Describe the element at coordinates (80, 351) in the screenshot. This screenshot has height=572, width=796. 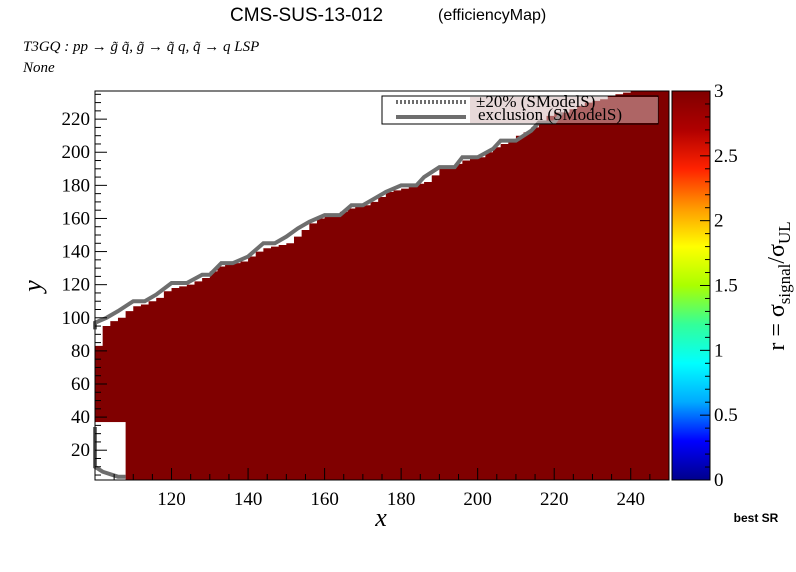
I see `y-tick-label: 80` at that location.